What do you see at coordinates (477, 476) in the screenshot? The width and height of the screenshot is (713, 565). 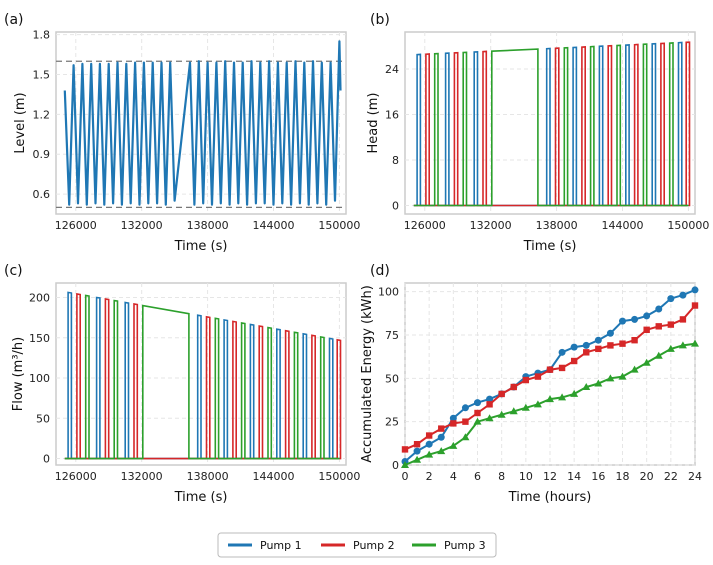 I see `panel-d-xtick-label: 6` at bounding box center [477, 476].